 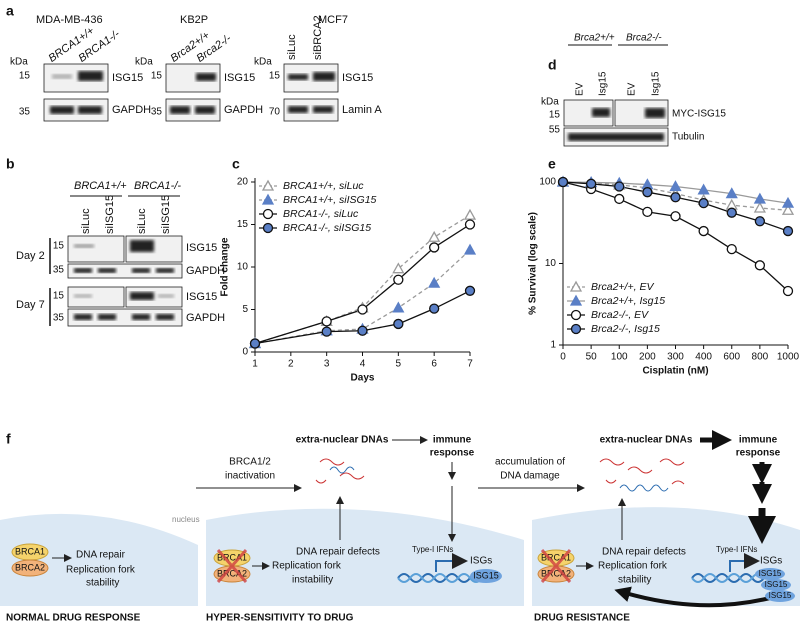 What do you see at coordinates (69, 20) in the screenshot?
I see `blot-title: MDA-MB-436` at bounding box center [69, 20].